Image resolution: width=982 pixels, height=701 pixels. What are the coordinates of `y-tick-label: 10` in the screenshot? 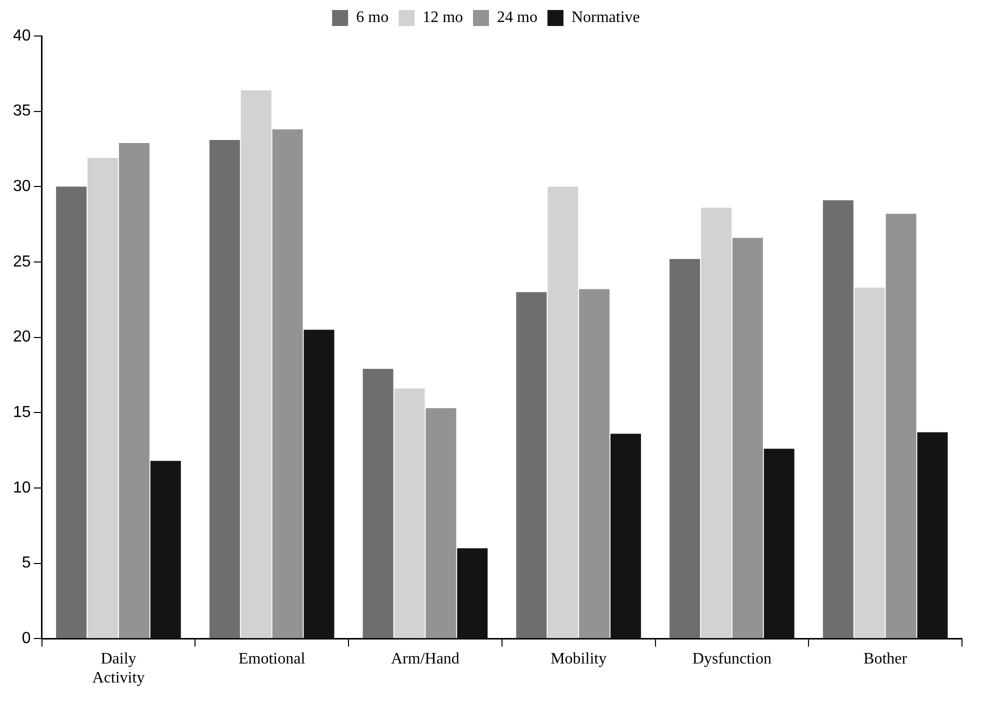 It's located at (22, 487).